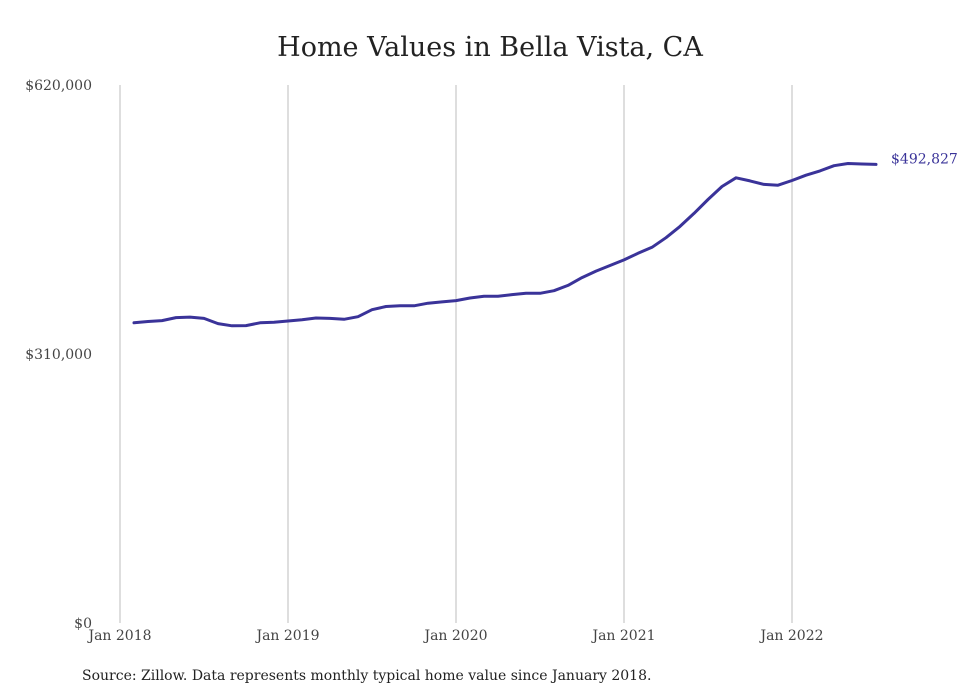 This screenshot has height=699, width=980. I want to click on y-tick-label: $620,000, so click(58, 86).